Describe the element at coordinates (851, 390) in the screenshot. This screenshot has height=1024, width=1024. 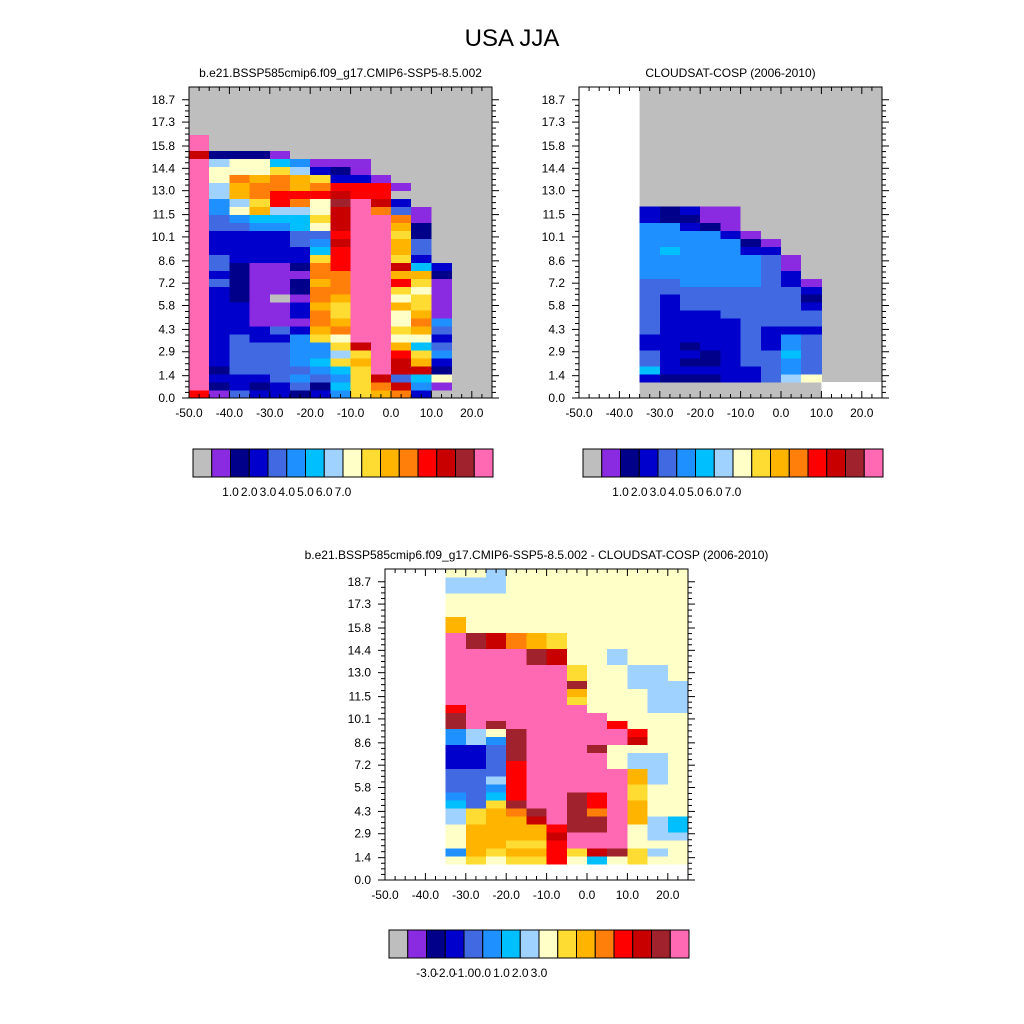
I see `missing-data-region` at that location.